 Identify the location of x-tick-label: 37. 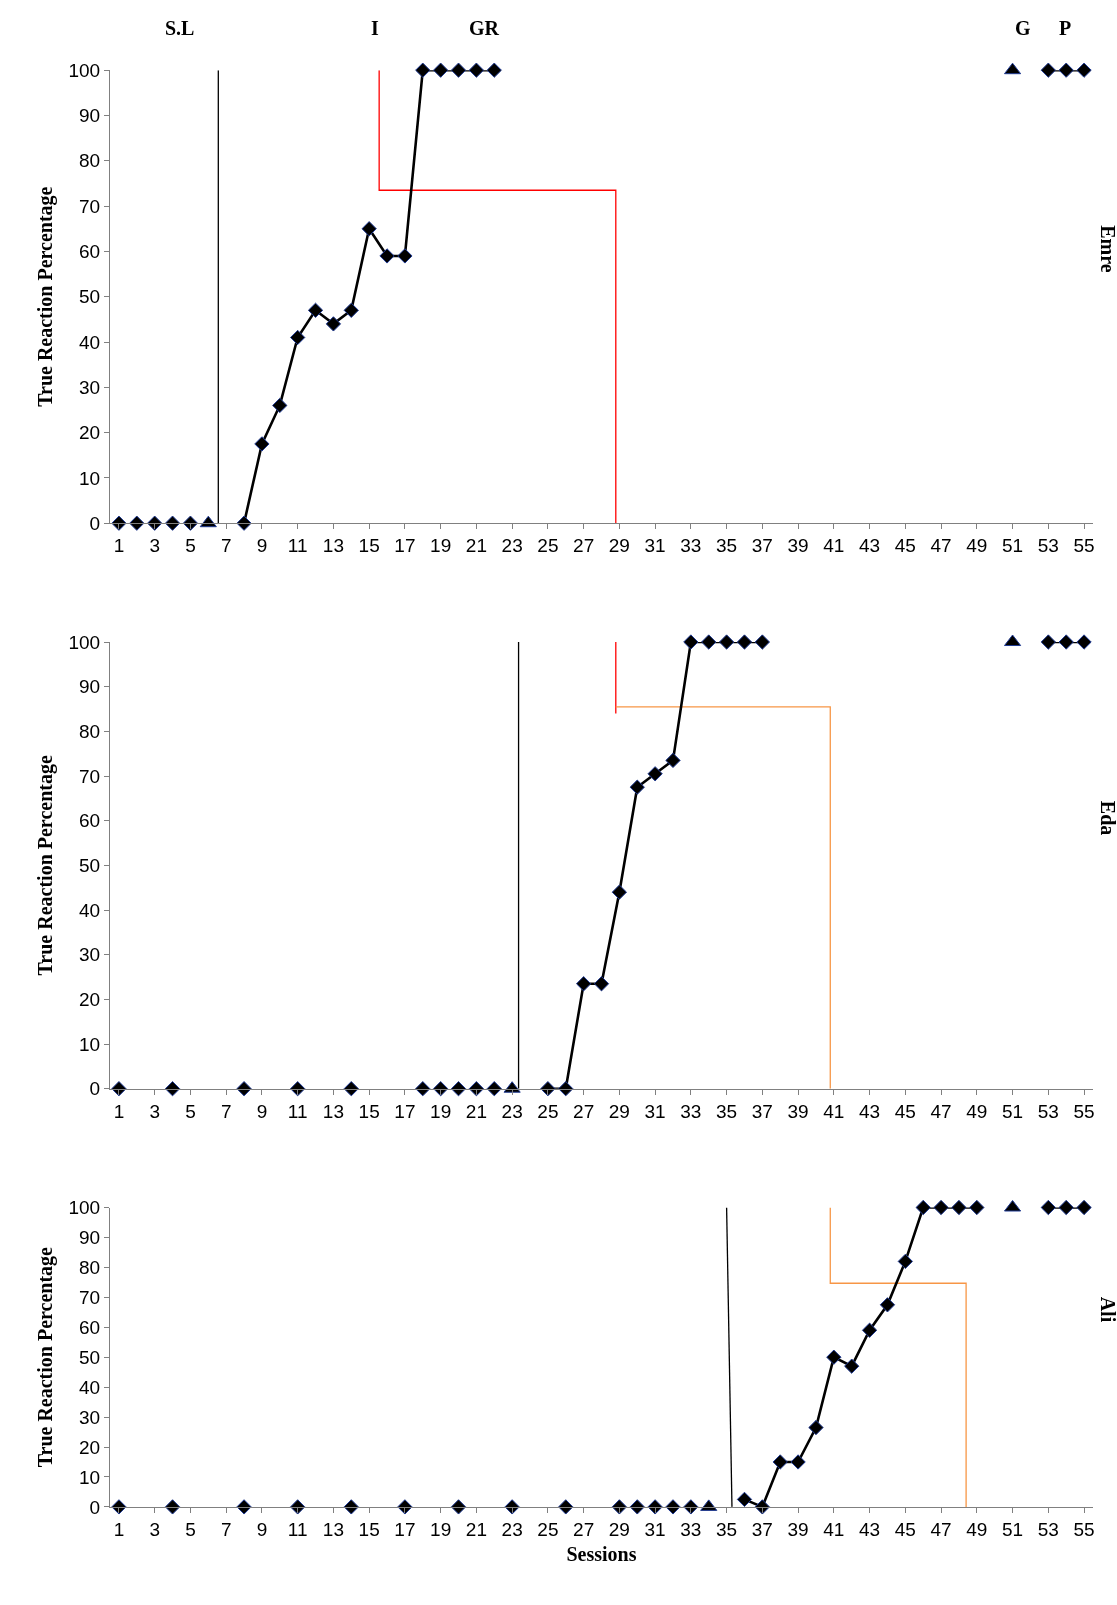
(762, 1529).